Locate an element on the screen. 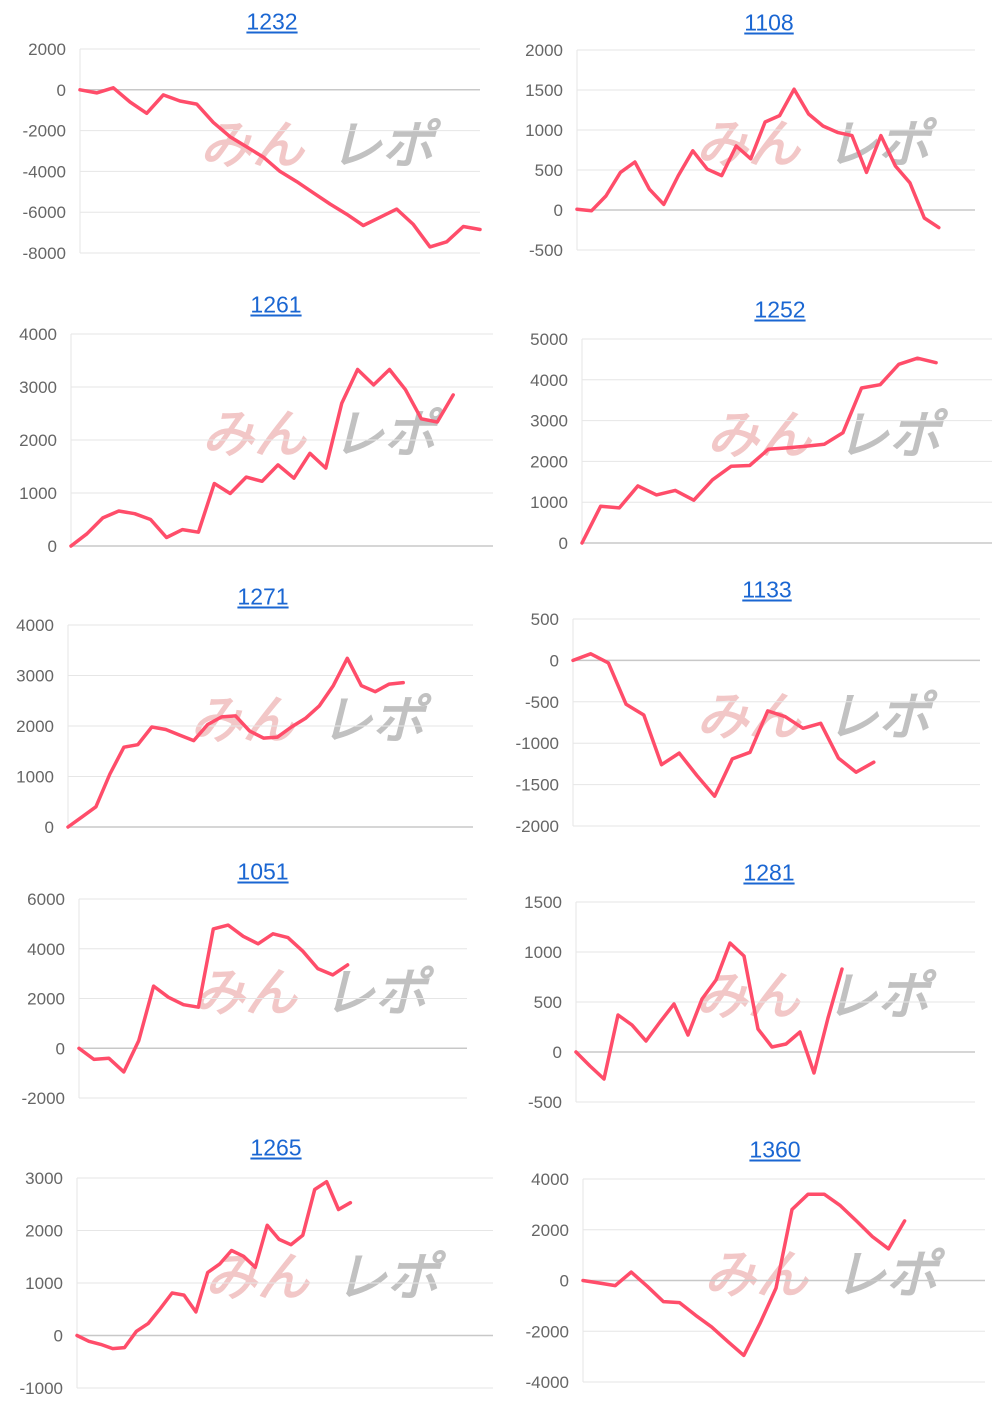  chart-title-link: 1232 is located at coordinates (272, 21).